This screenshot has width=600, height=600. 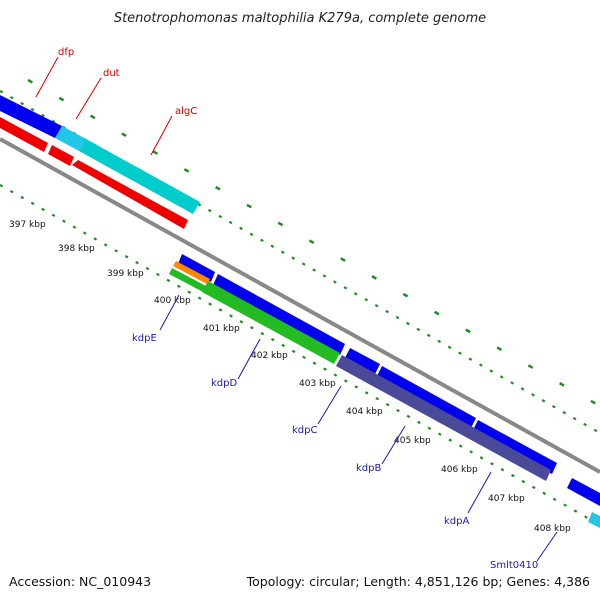 What do you see at coordinates (224, 383) in the screenshot?
I see `gene-label-kdpD: kdpD` at bounding box center [224, 383].